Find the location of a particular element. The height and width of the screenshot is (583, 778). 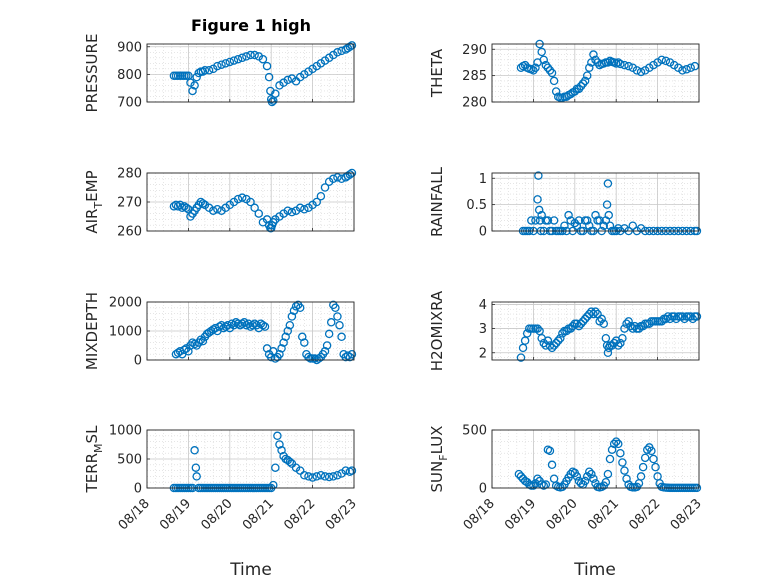

y-tick-label: 0 is located at coordinates (483, 489).